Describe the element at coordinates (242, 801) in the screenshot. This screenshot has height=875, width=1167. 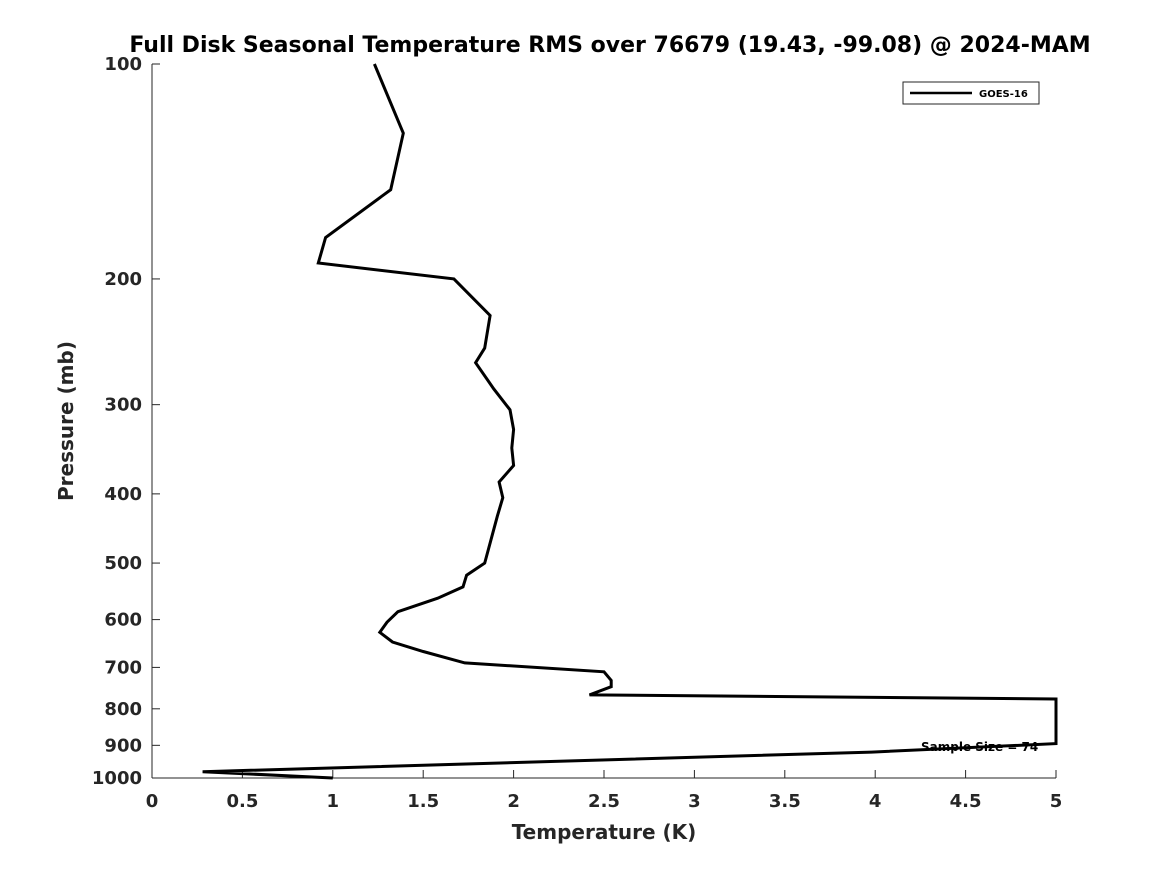
I see `x-tick-label: 0.5` at that location.